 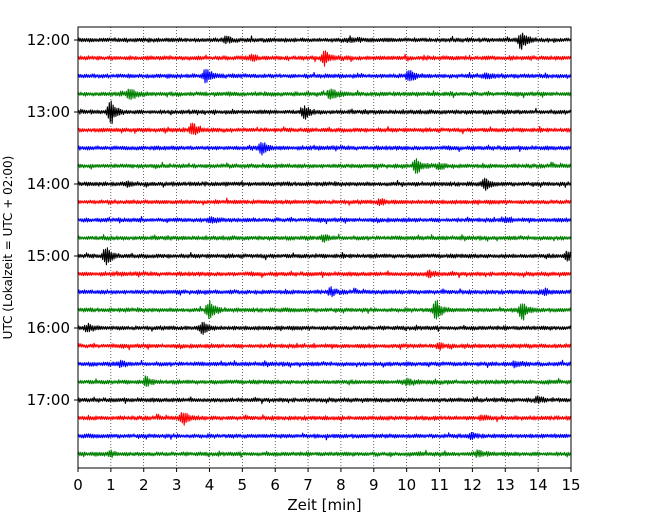 What do you see at coordinates (48, 400) in the screenshot?
I see `y-tick-label: 17:00` at bounding box center [48, 400].